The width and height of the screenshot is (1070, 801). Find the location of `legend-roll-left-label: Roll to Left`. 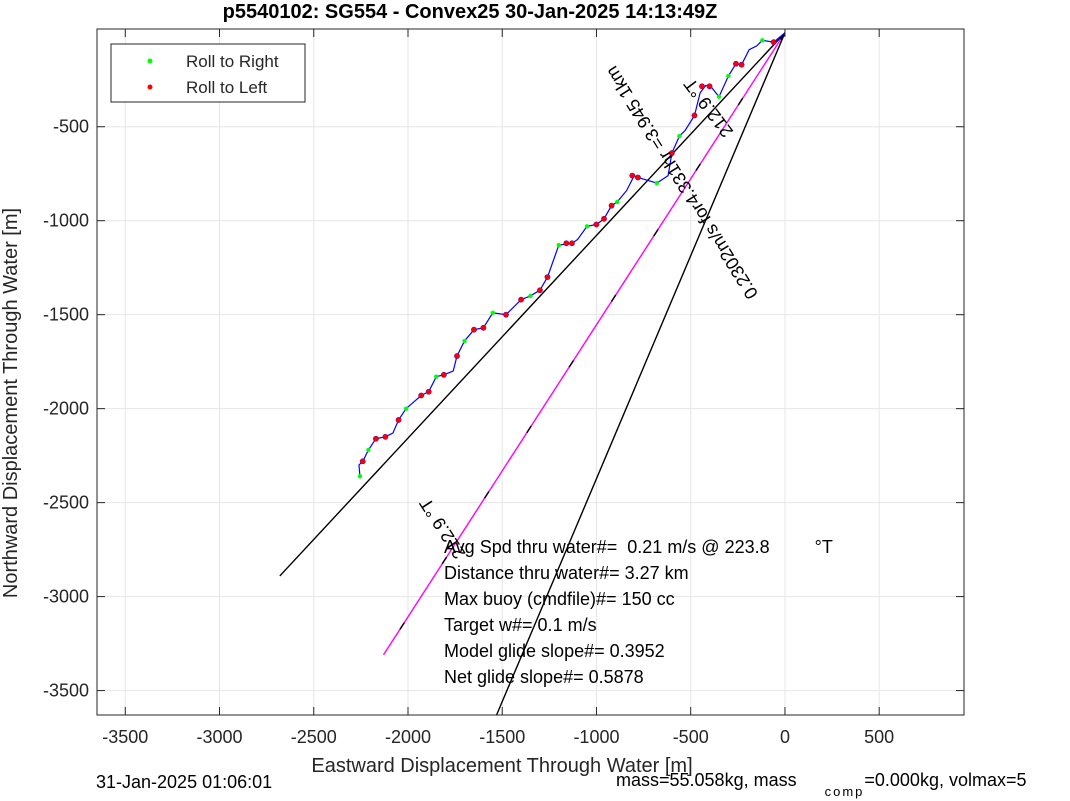

legend-roll-left-label: Roll to Left is located at coordinates (227, 87).